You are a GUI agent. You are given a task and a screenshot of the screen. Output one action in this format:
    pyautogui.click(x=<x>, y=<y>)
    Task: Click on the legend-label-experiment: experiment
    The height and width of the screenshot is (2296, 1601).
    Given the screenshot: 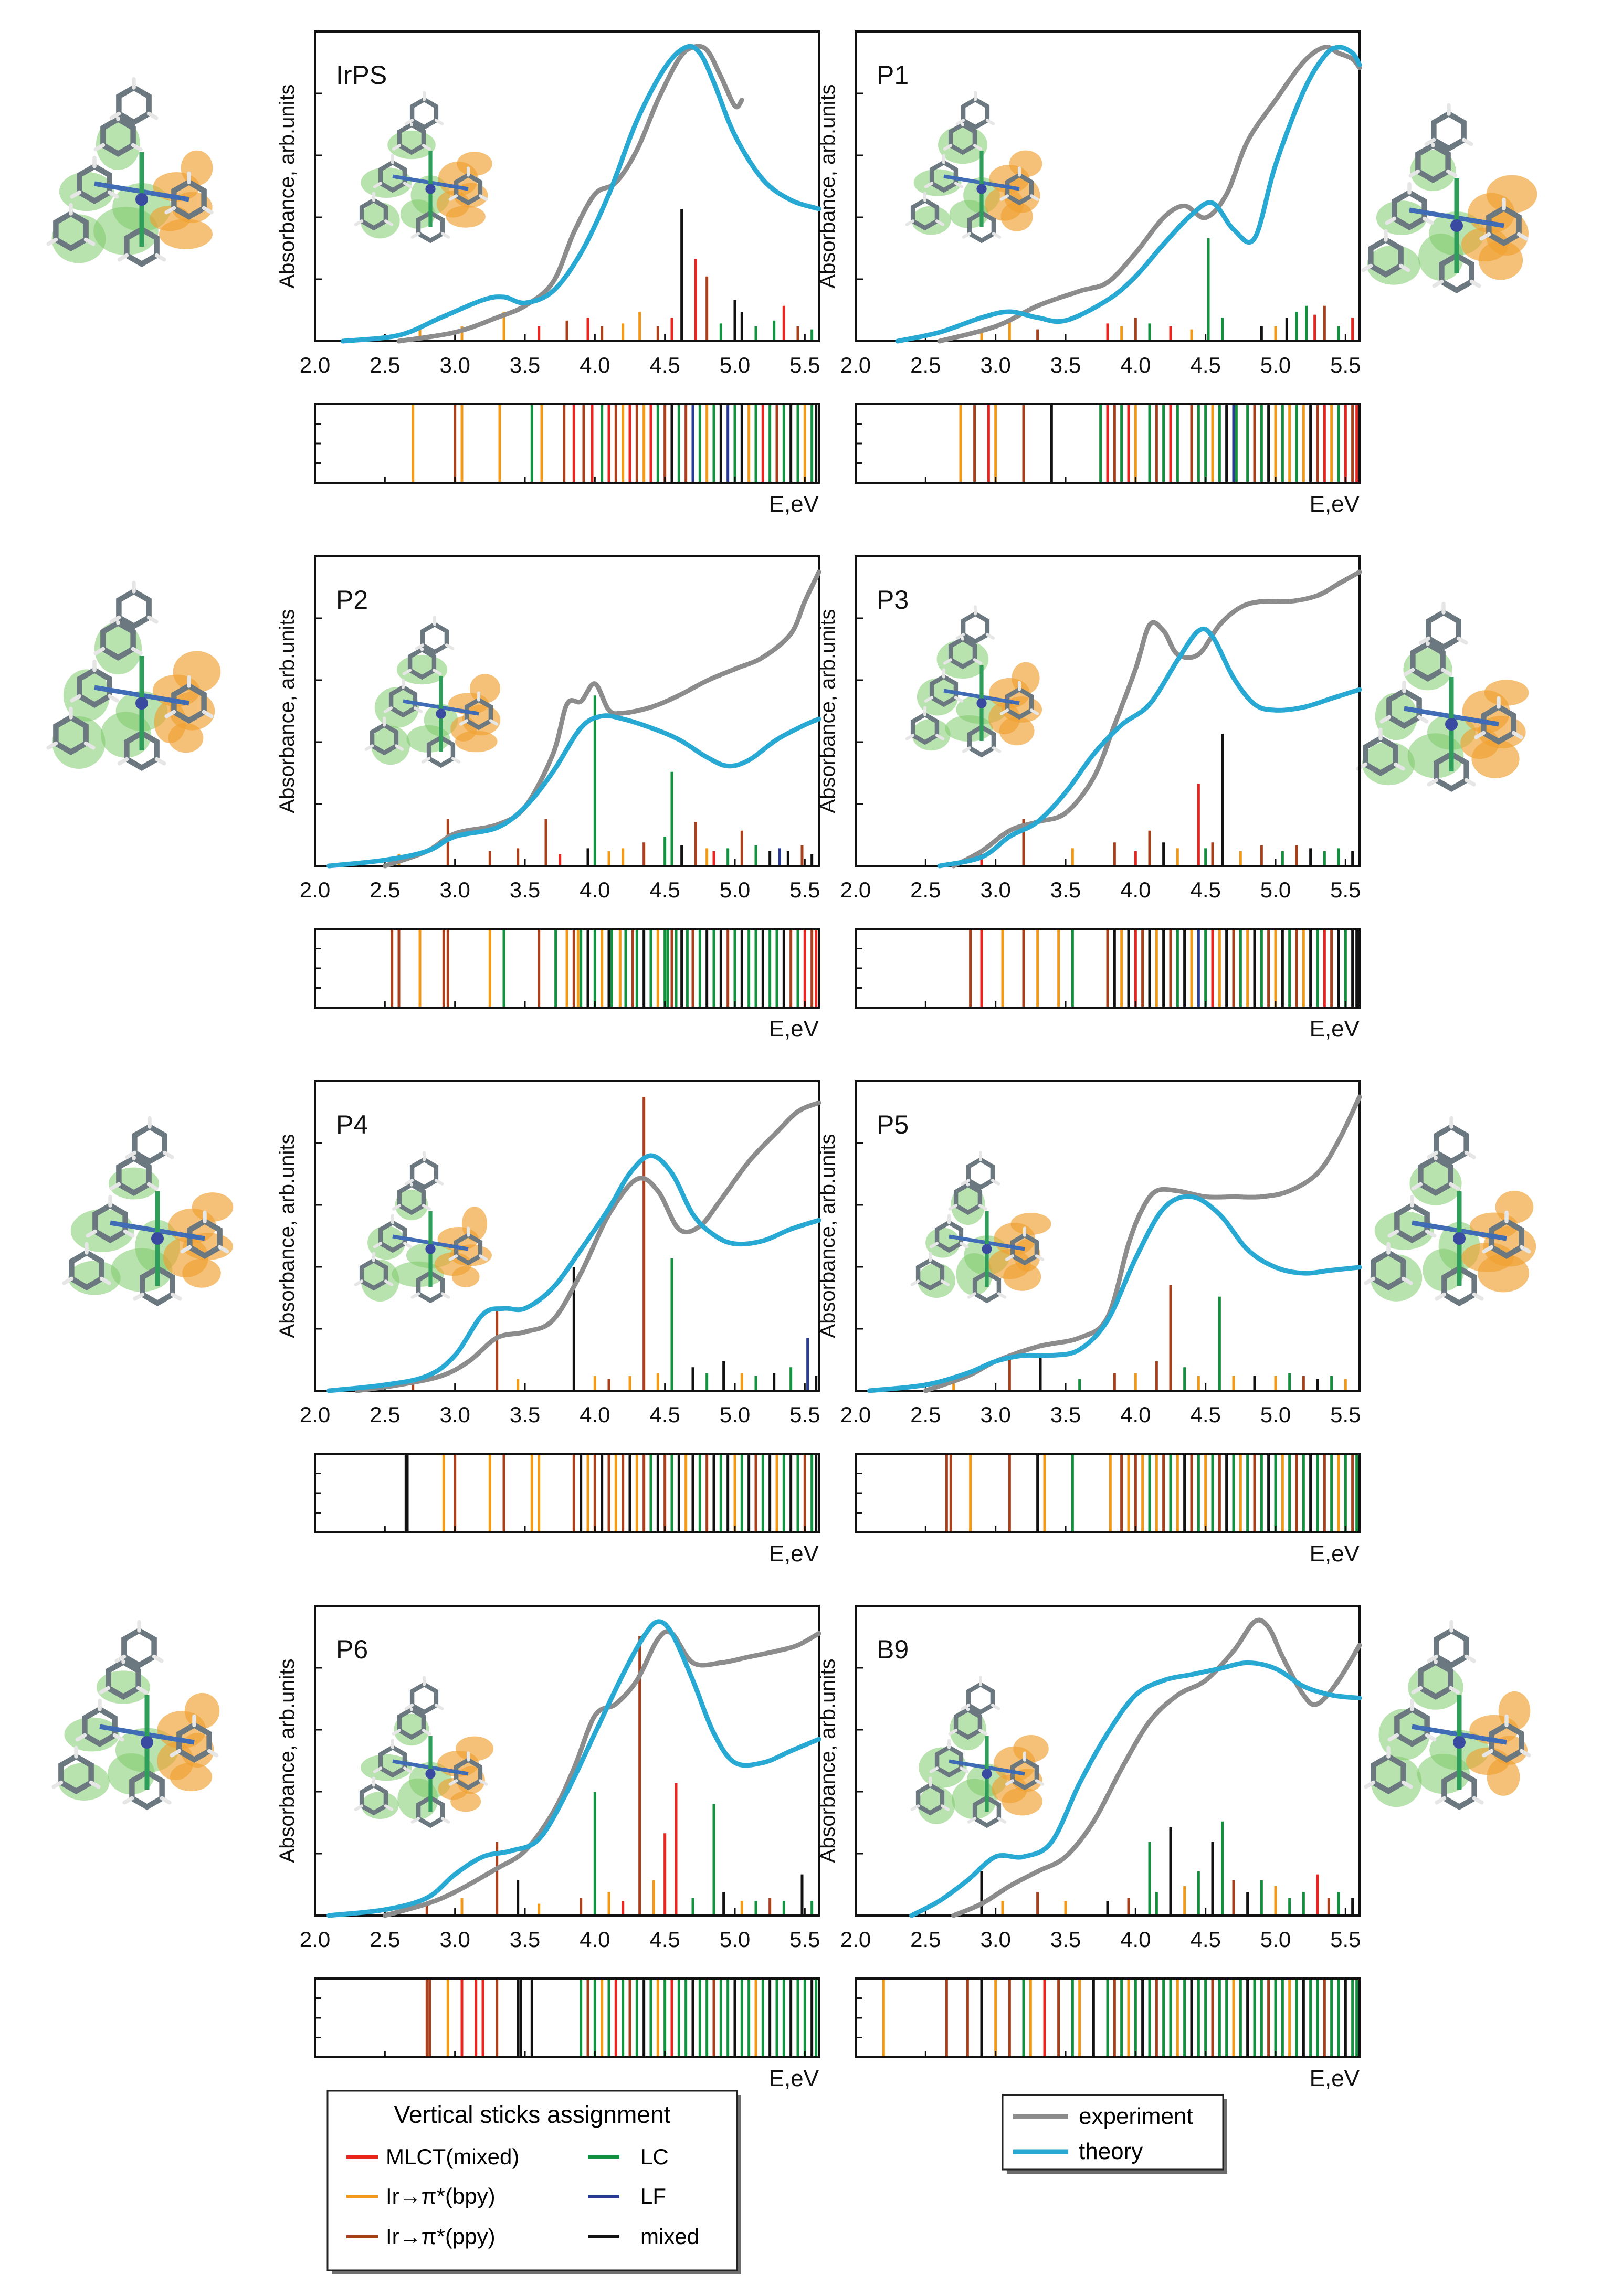 What is the action you would take?
    pyautogui.click(x=1136, y=2116)
    